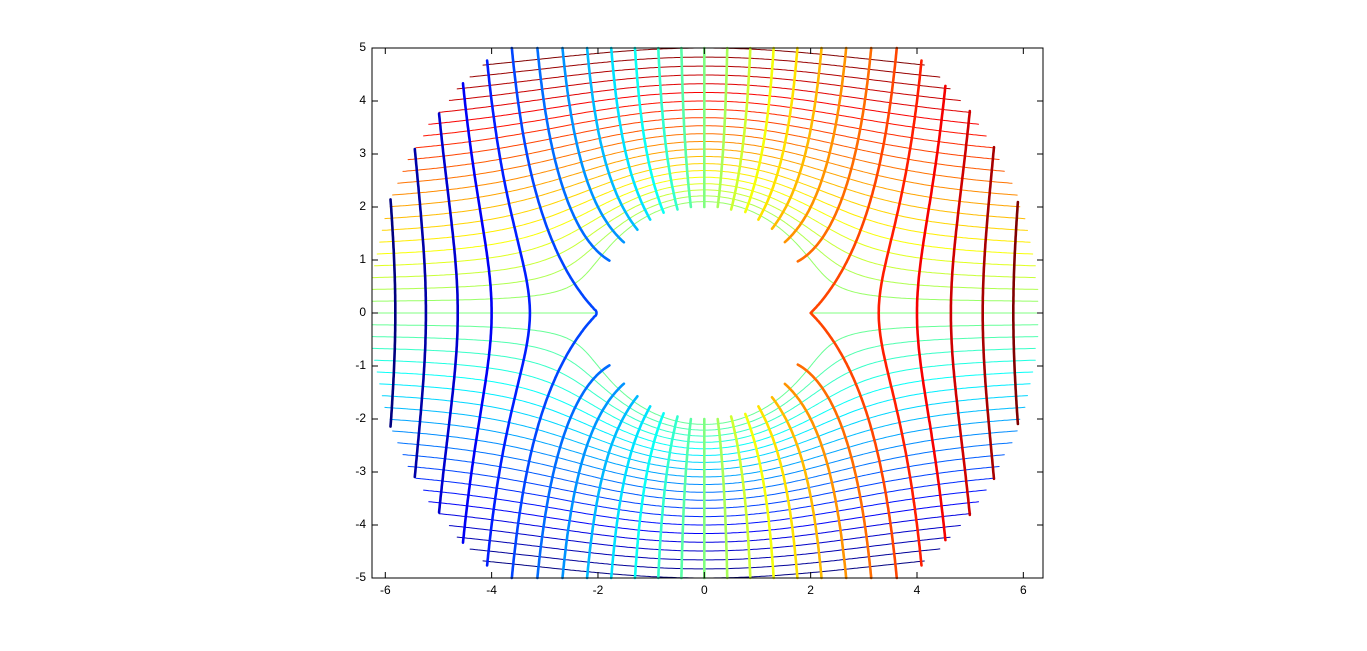  I want to click on x-tick-label: -4, so click(491, 590).